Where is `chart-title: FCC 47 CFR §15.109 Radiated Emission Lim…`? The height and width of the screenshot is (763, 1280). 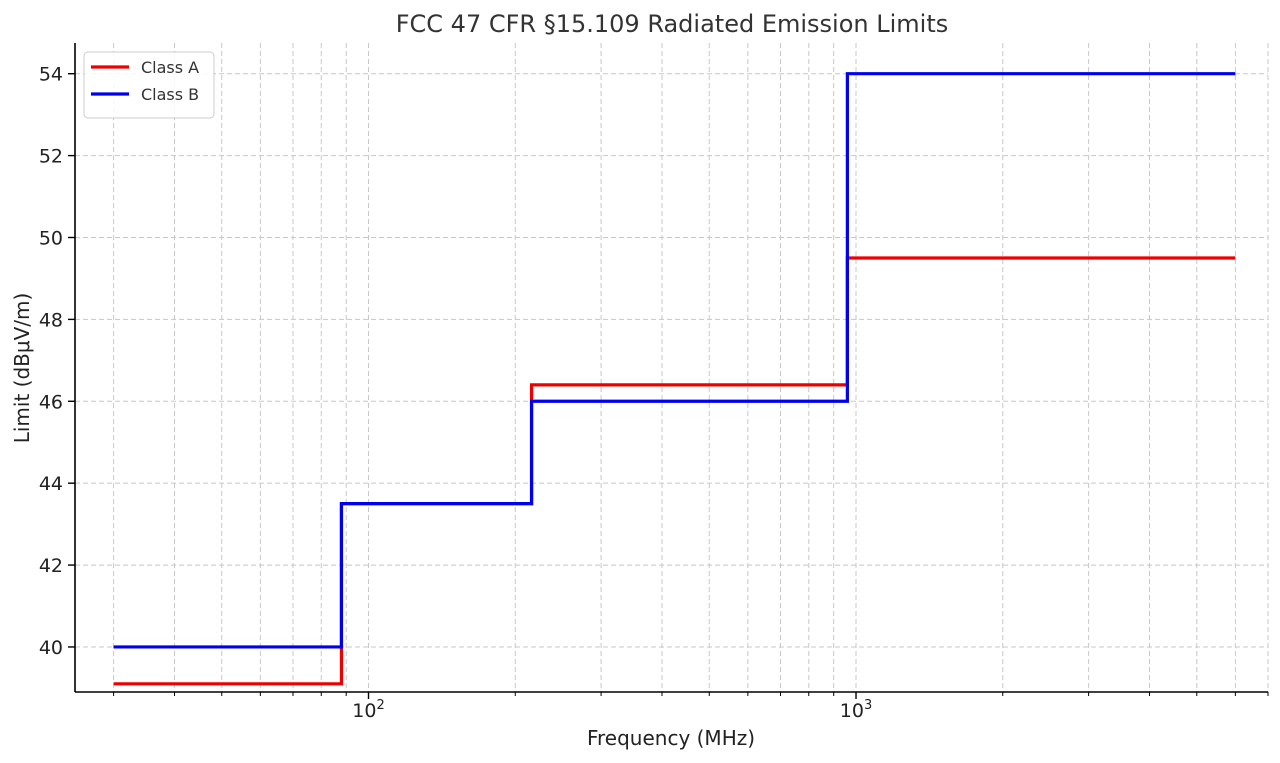
chart-title: FCC 47 CFR §15.109 Radiated Emission Lim… is located at coordinates (672, 24).